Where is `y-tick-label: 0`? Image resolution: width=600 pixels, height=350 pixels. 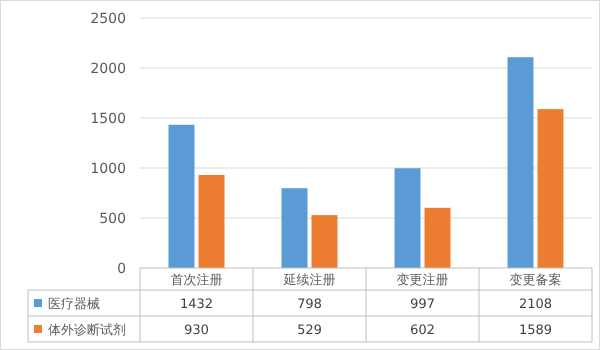
y-tick-label: 0 is located at coordinates (121, 269).